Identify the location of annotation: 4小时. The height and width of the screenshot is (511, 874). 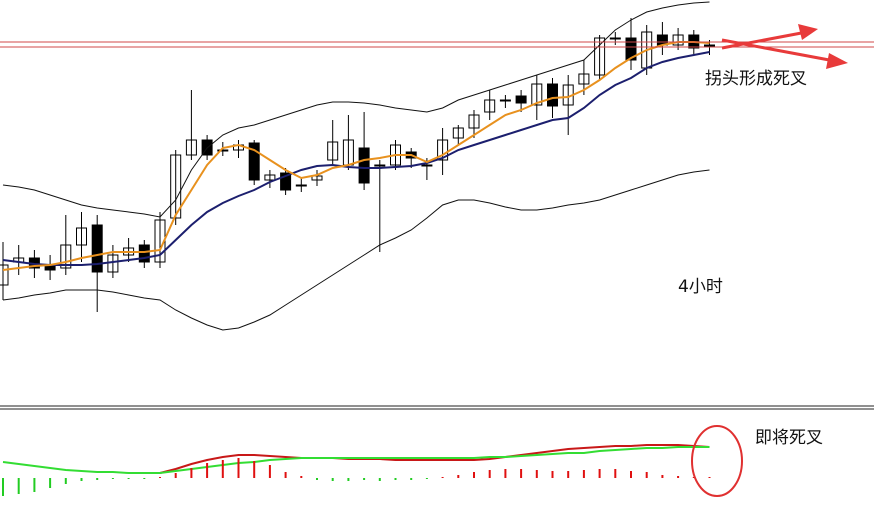
(700, 287).